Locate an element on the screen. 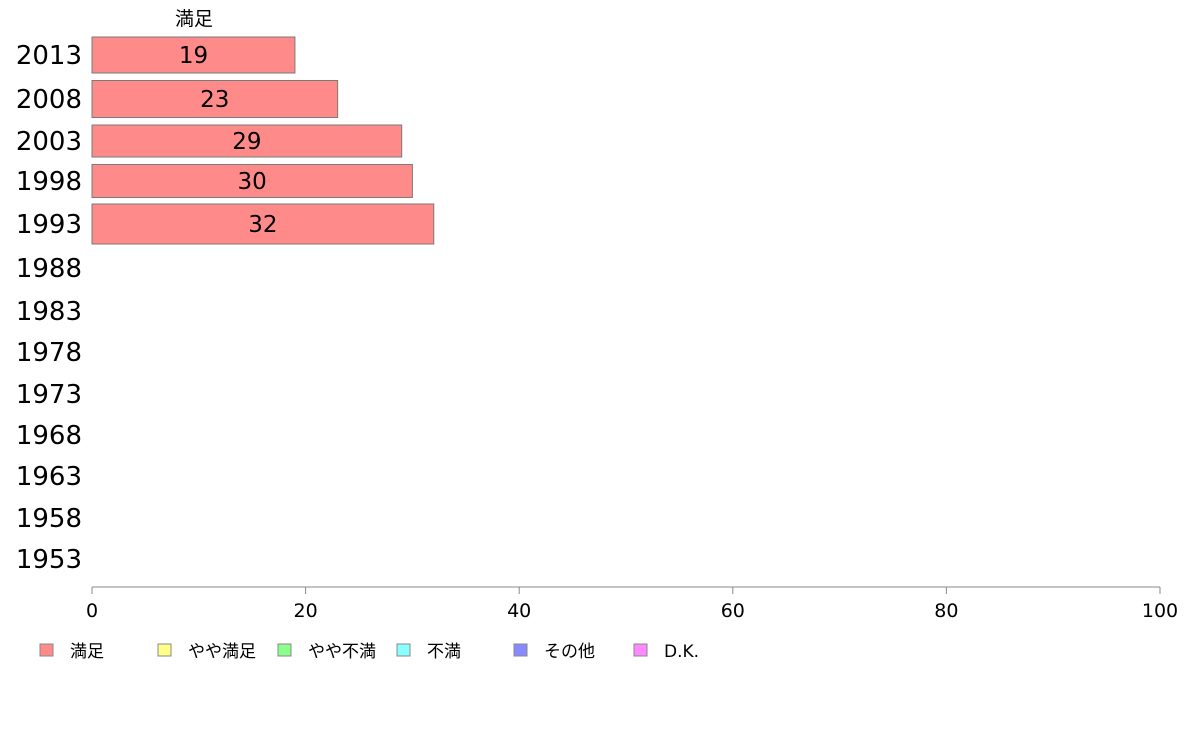 Image resolution: width=1188 pixels, height=736 pixels. series-title: 満足 is located at coordinates (194, 19).